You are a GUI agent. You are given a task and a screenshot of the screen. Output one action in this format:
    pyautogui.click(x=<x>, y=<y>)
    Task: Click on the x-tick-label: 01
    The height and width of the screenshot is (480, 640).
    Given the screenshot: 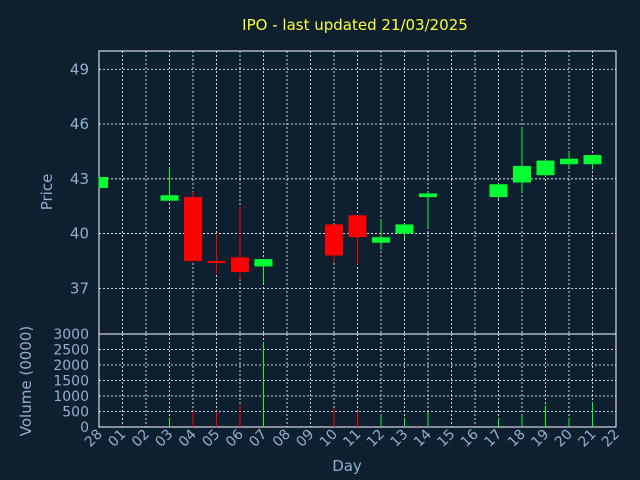 What is the action you would take?
    pyautogui.click(x=117, y=439)
    